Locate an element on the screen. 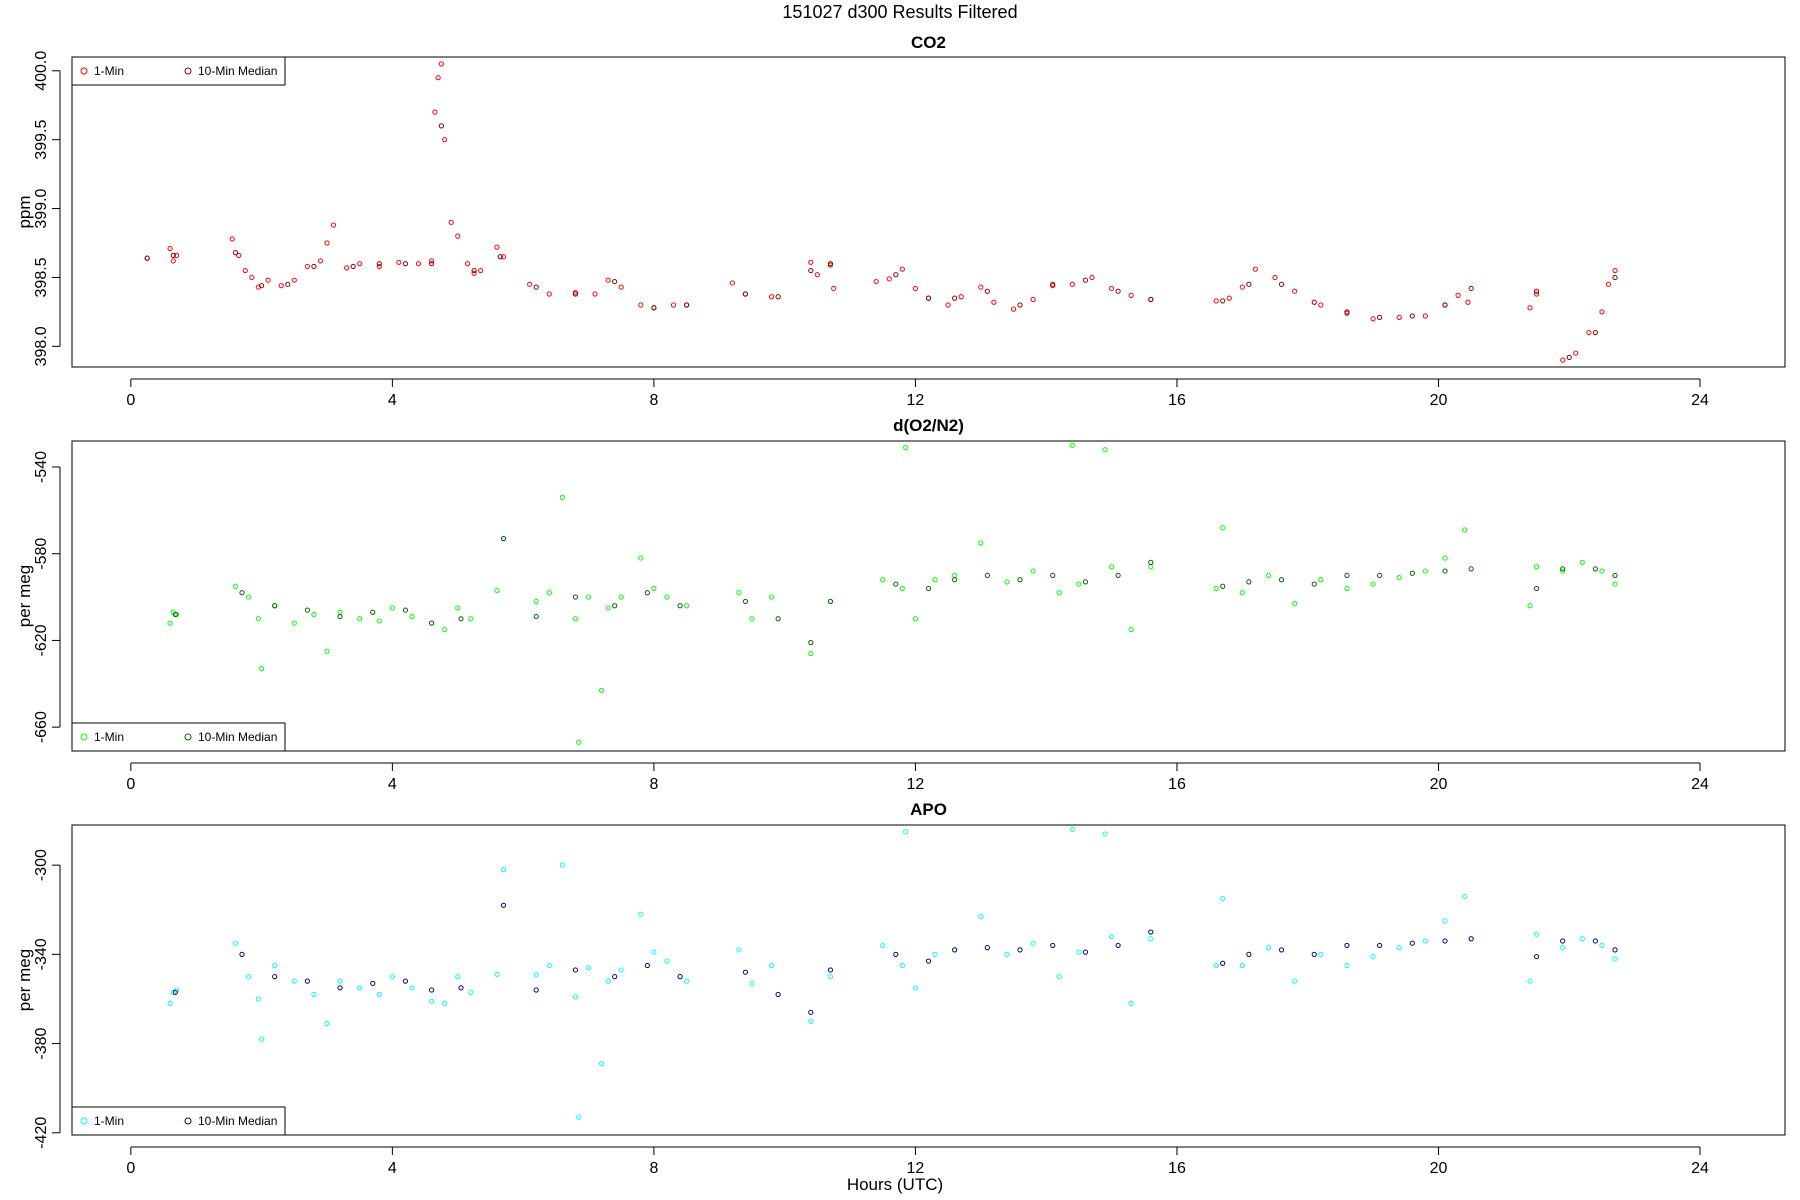 The width and height of the screenshot is (1800, 1200). y-tick-label: -540 is located at coordinates (41, 467).